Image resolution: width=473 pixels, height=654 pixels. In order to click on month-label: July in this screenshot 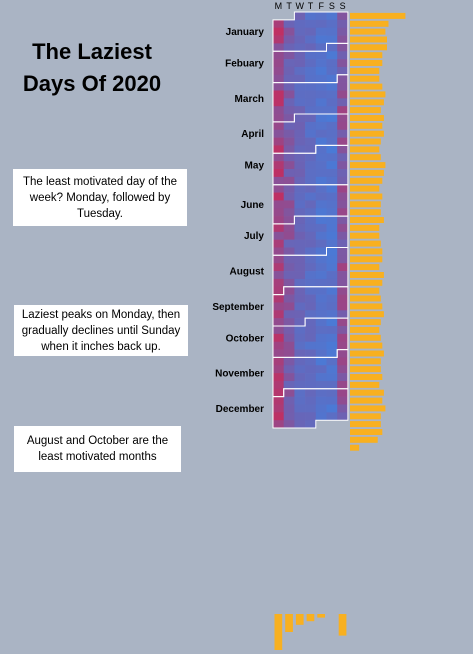, I will do `click(254, 236)`.